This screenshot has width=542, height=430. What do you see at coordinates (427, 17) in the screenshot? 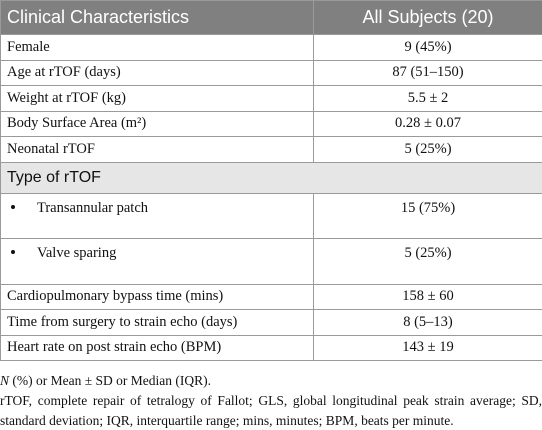
I see `value-cell: All Subjects (20)` at bounding box center [427, 17].